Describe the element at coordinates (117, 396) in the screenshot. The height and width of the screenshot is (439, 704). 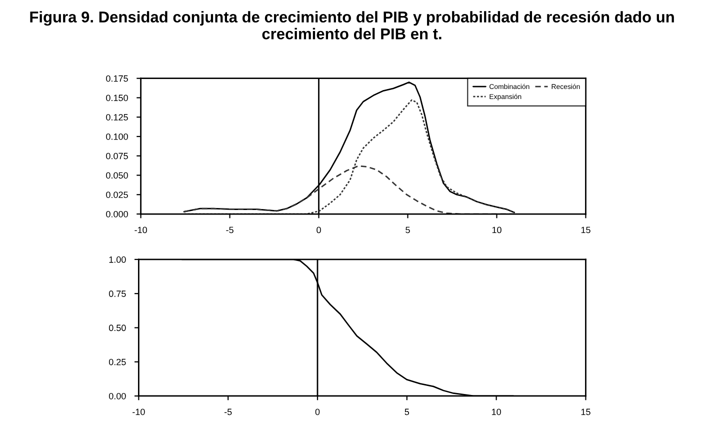
I see `y-tick-label: 0.00` at that location.